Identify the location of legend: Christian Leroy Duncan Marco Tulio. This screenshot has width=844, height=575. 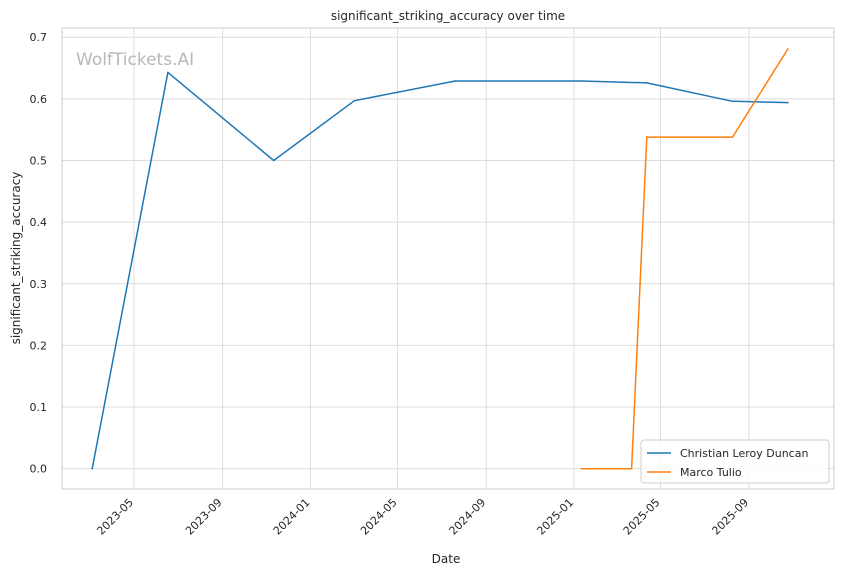
(735, 461).